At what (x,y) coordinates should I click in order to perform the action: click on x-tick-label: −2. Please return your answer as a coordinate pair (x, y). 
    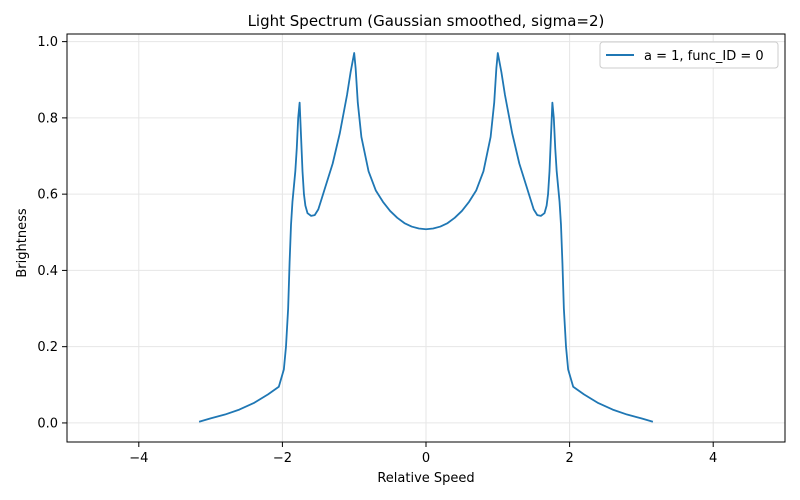
    Looking at the image, I should click on (282, 458).